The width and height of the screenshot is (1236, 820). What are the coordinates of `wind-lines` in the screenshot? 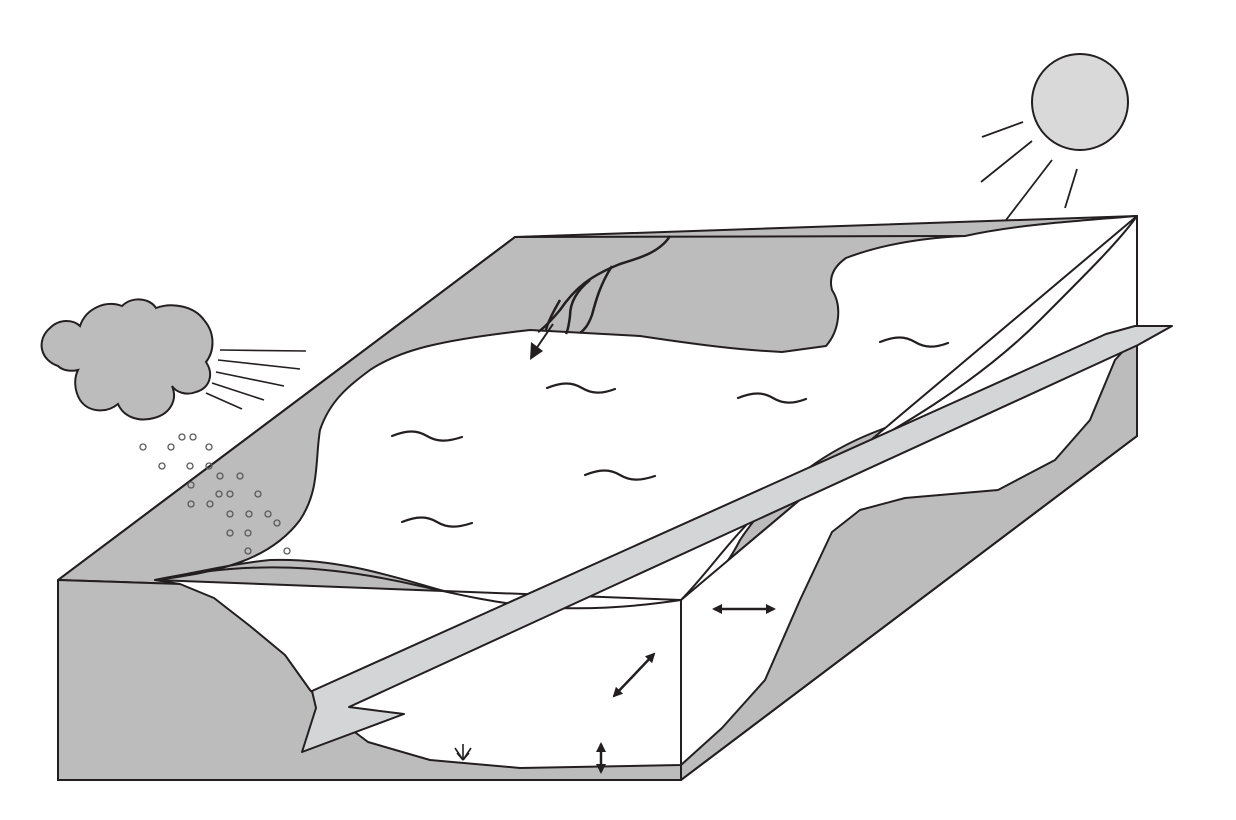 It's located at (256, 379).